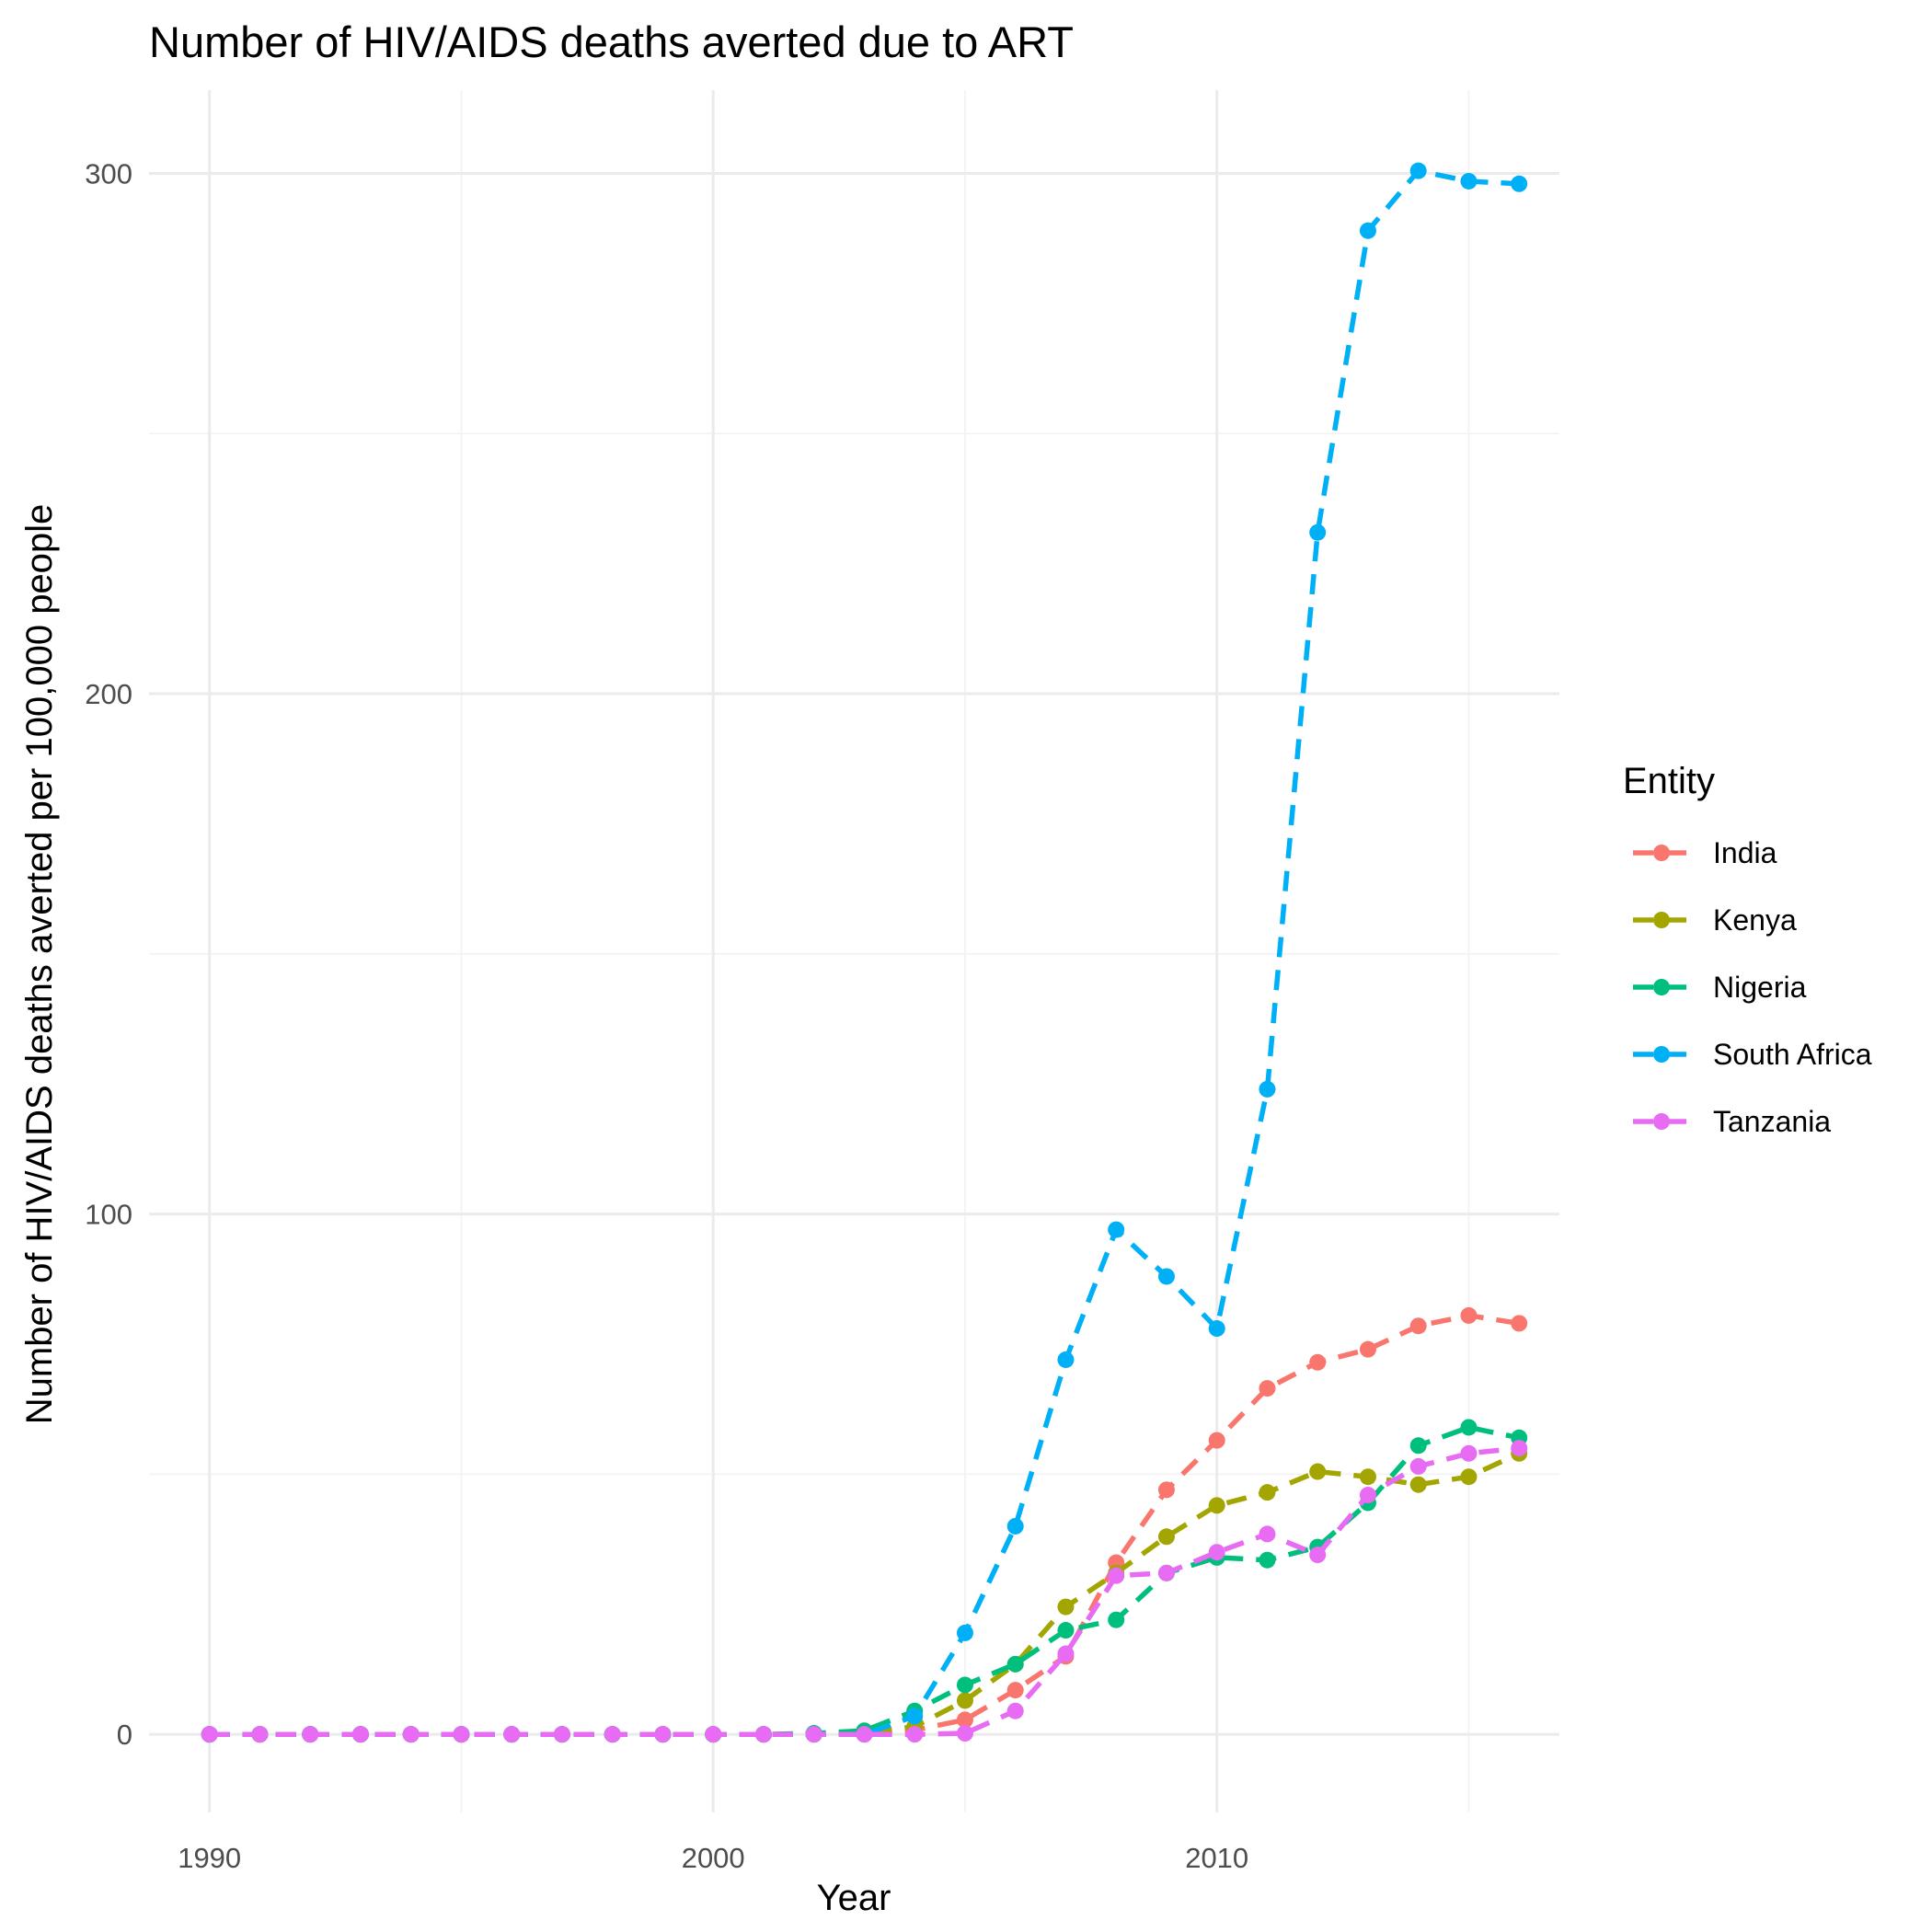  What do you see at coordinates (713, 1858) in the screenshot?
I see `x-tick-label: 2000` at bounding box center [713, 1858].